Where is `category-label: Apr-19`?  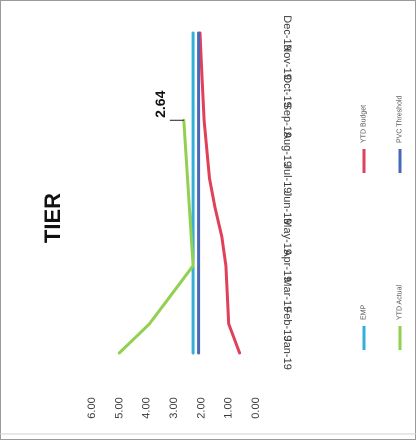 category-label: Apr-19 is located at coordinates (287, 265).